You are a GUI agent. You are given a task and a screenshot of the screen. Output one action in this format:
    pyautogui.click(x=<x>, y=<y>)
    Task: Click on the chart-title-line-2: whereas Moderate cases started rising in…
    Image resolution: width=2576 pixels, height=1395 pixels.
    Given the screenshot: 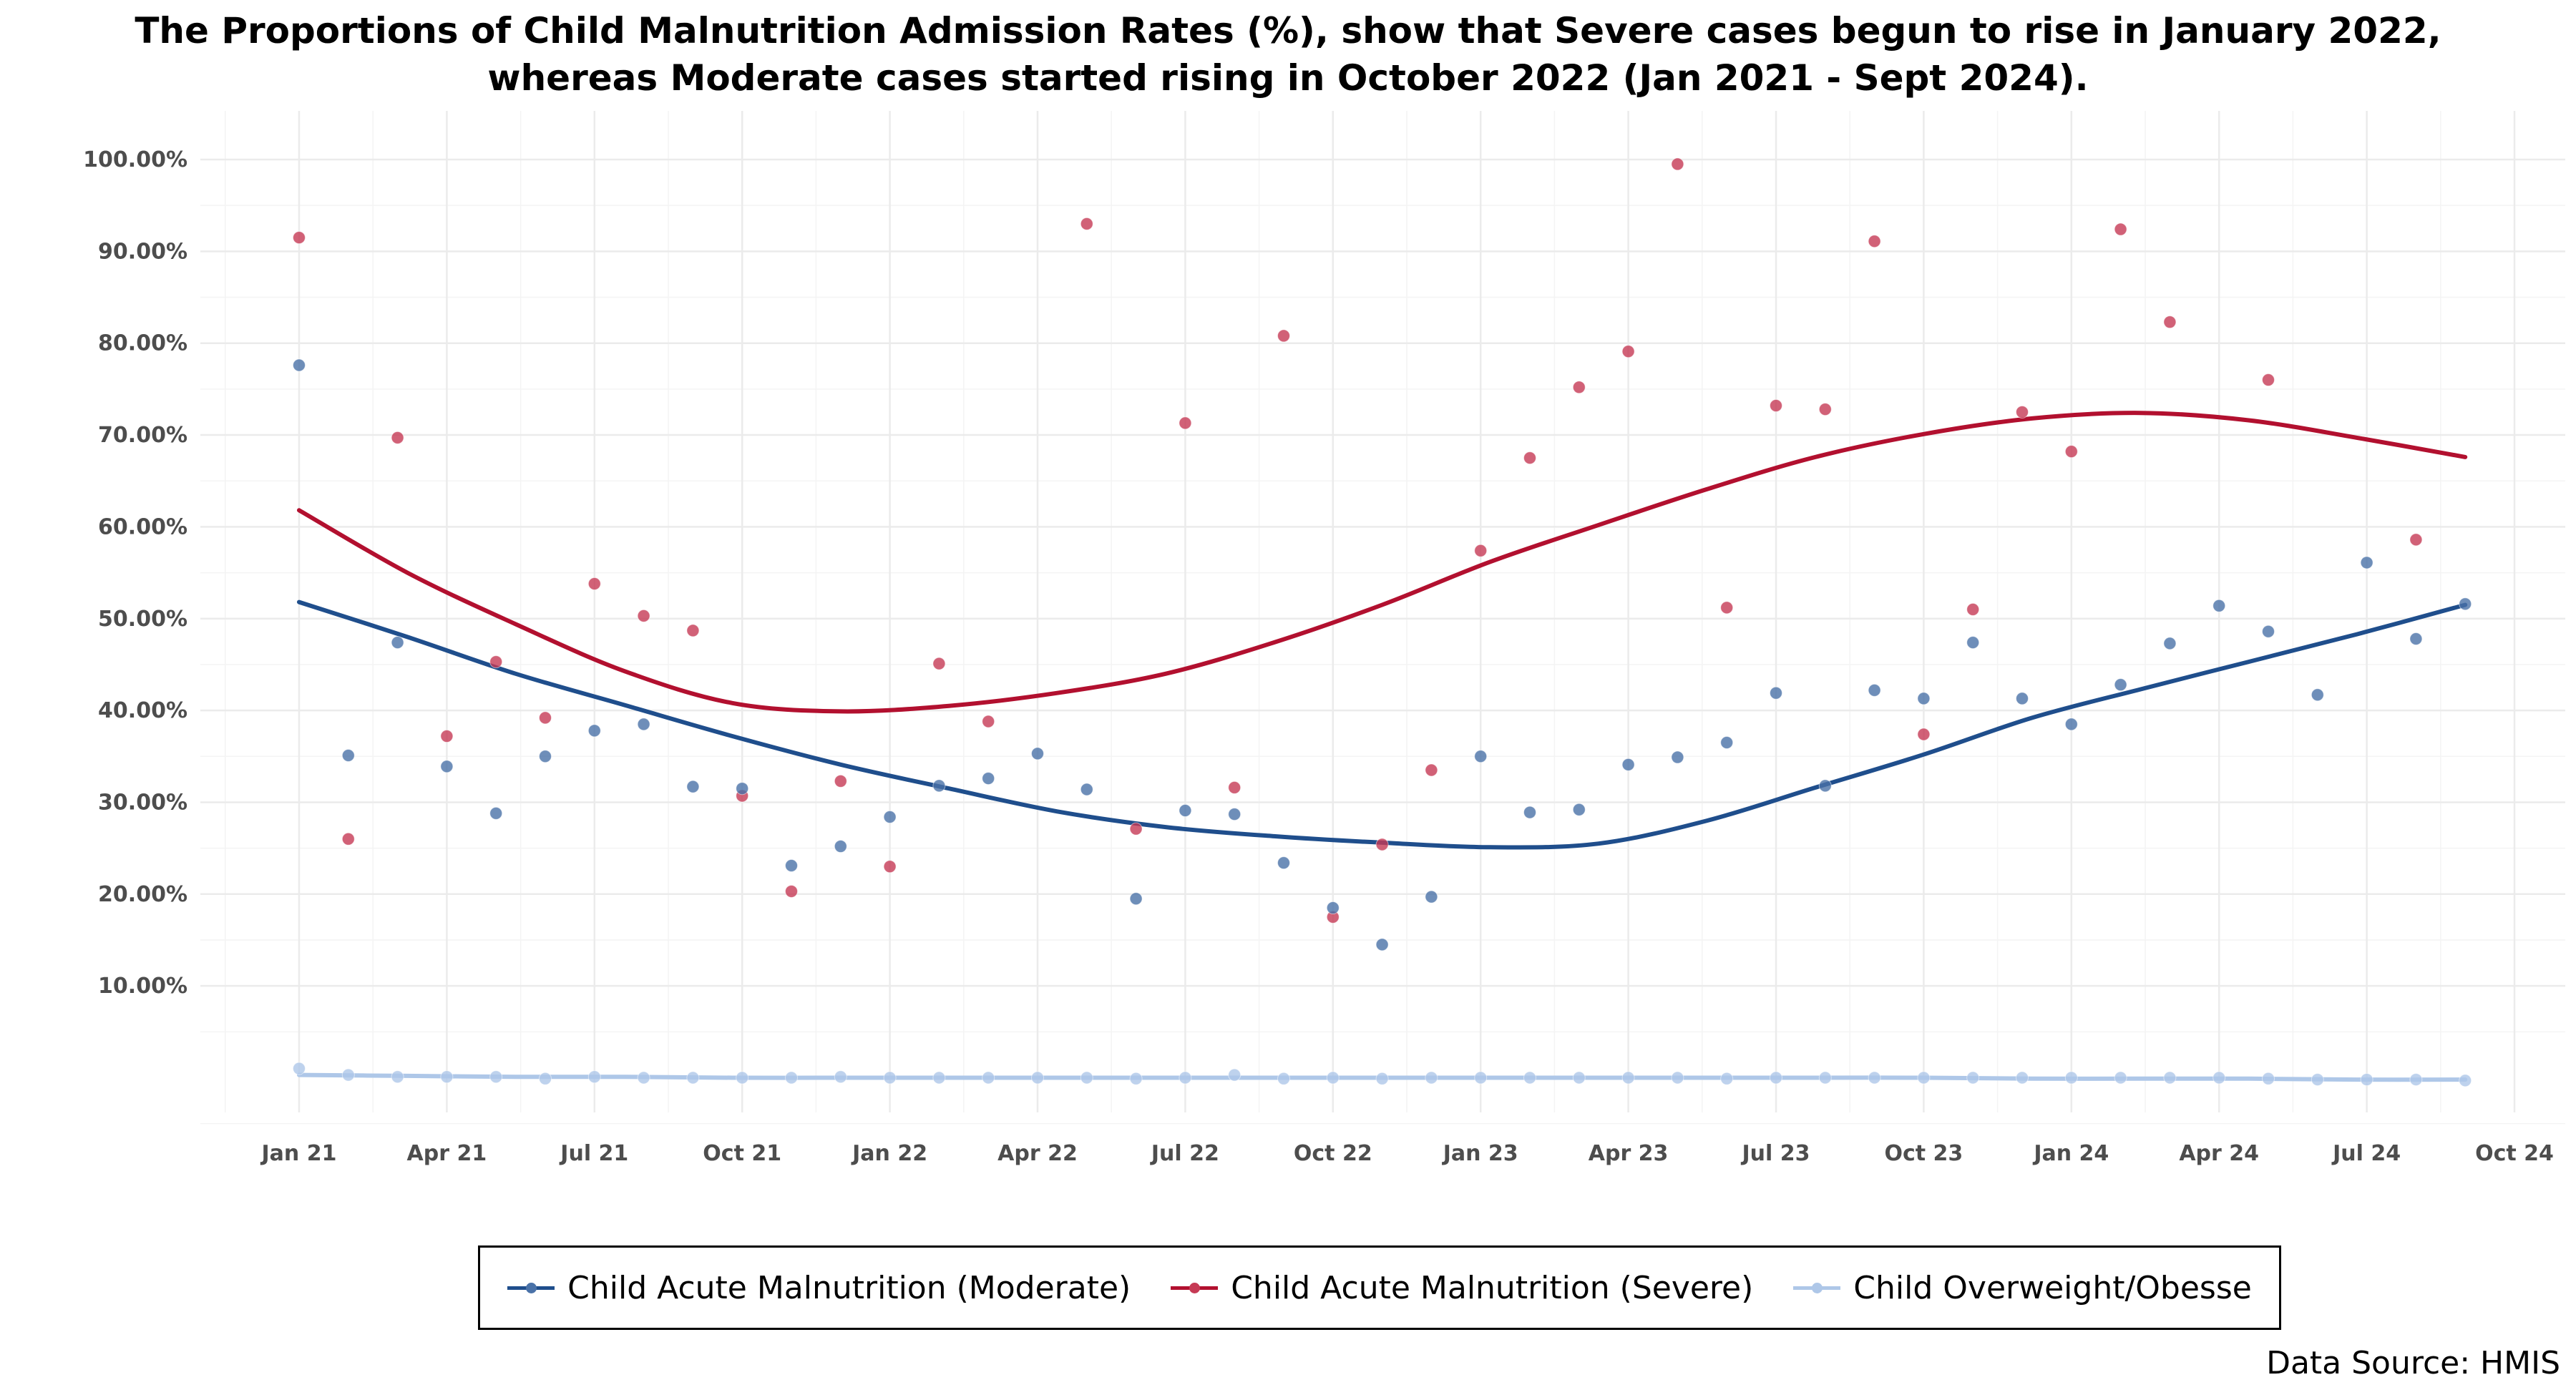 What is the action you would take?
    pyautogui.click(x=1288, y=78)
    